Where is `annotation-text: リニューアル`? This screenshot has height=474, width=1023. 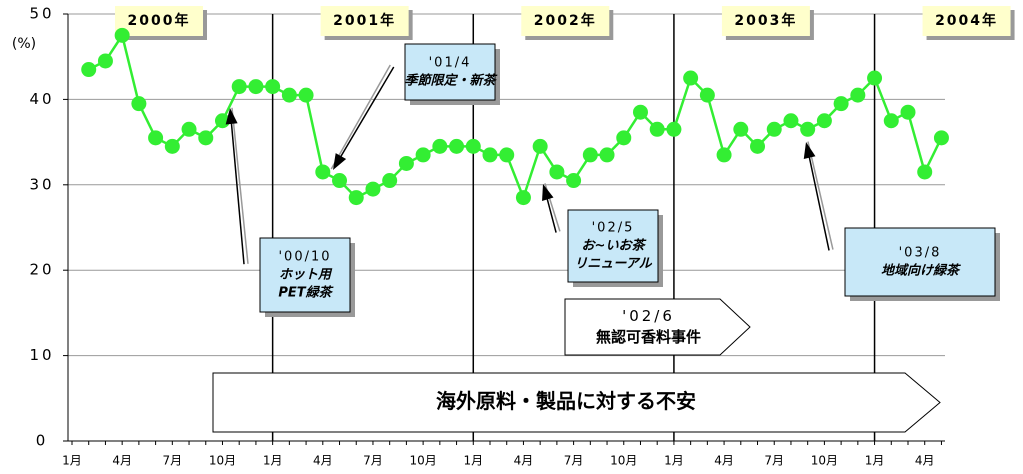
annotation-text: リニューアル is located at coordinates (613, 264).